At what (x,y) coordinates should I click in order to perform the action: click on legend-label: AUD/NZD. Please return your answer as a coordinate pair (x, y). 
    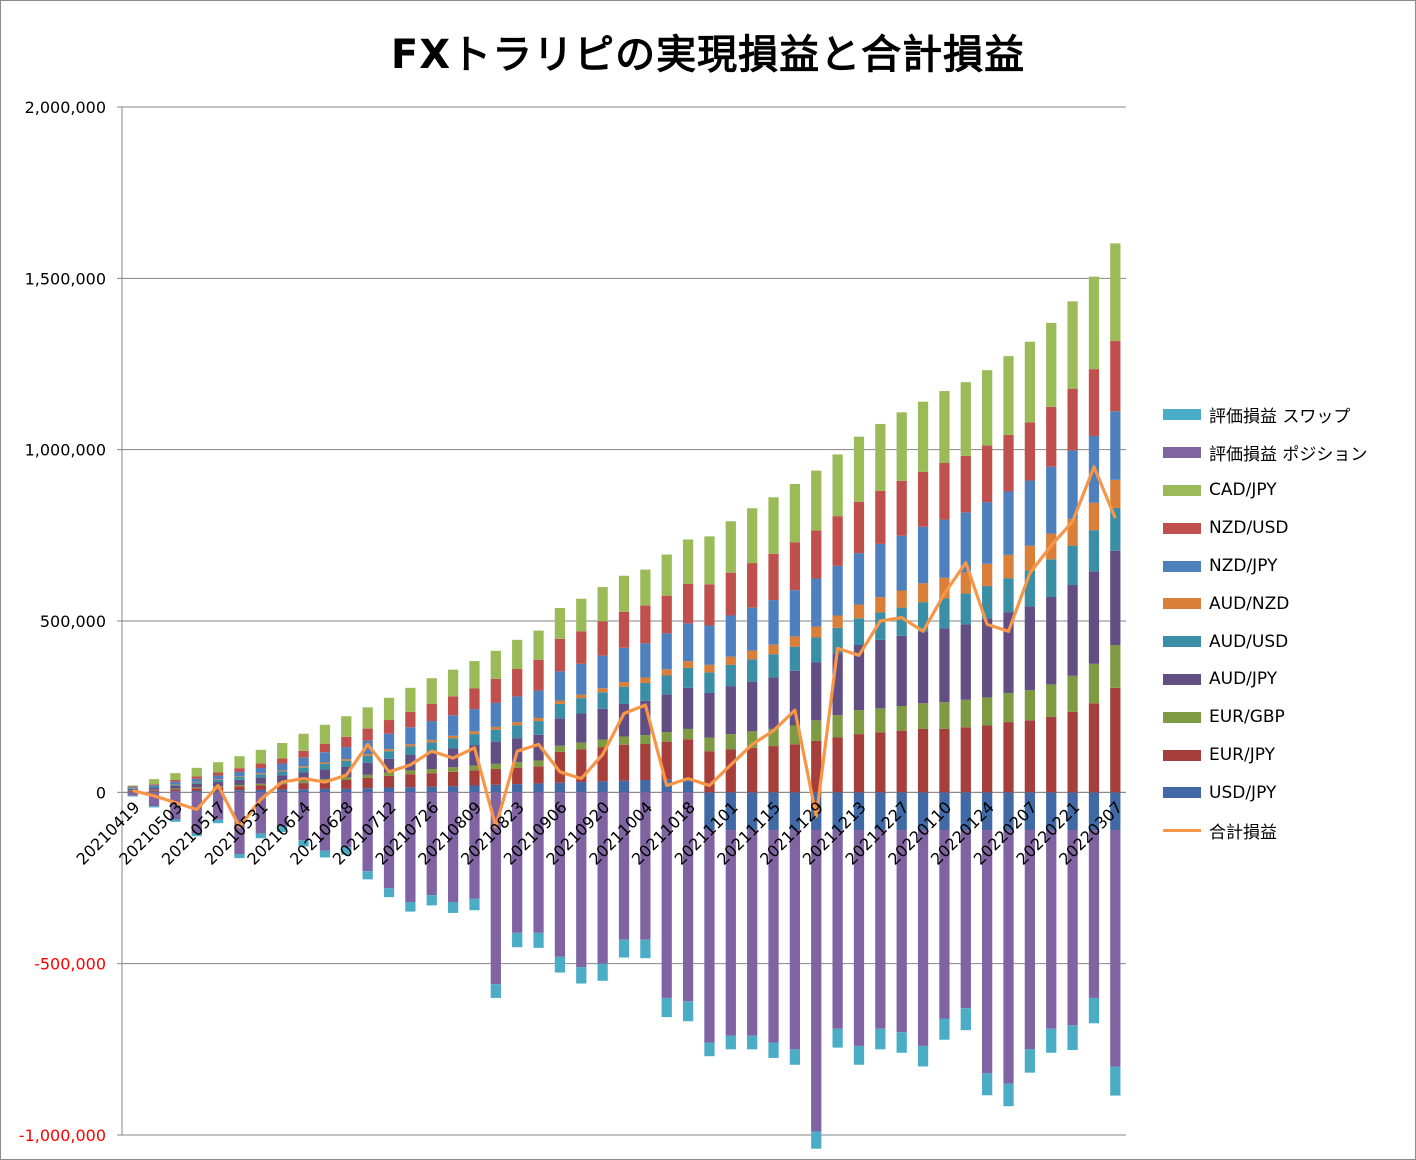
    Looking at the image, I should click on (1249, 603).